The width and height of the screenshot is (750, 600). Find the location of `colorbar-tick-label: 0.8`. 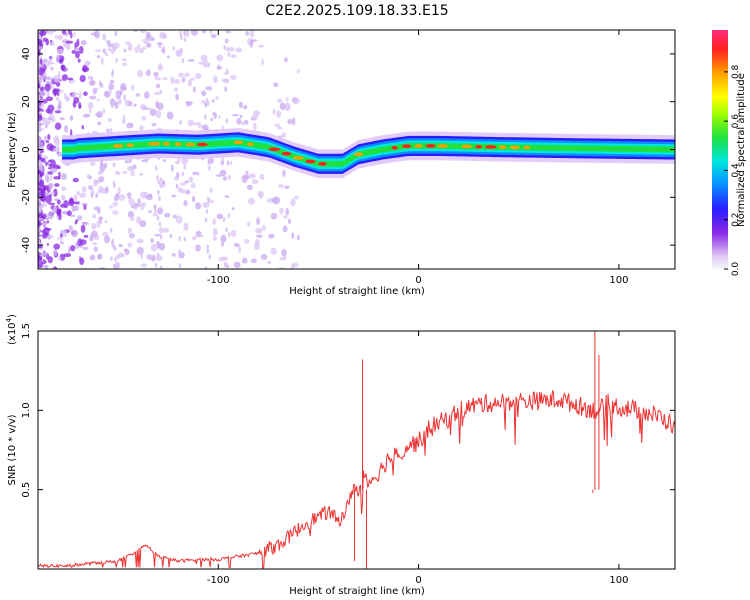

colorbar-tick-label: 0.8 is located at coordinates (736, 71).